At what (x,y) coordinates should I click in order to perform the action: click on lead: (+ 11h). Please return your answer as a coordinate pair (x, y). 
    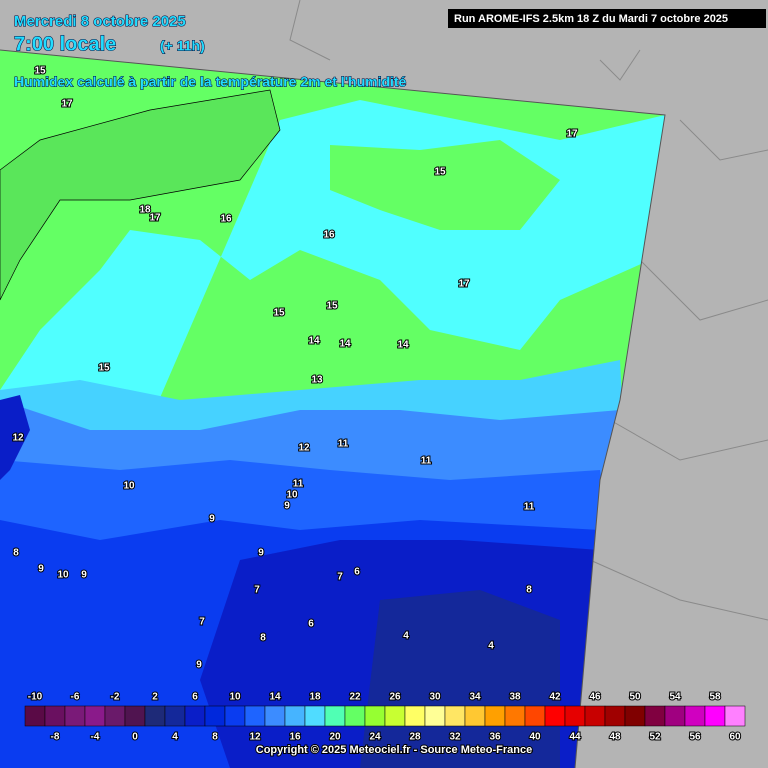
    Looking at the image, I should click on (182, 46).